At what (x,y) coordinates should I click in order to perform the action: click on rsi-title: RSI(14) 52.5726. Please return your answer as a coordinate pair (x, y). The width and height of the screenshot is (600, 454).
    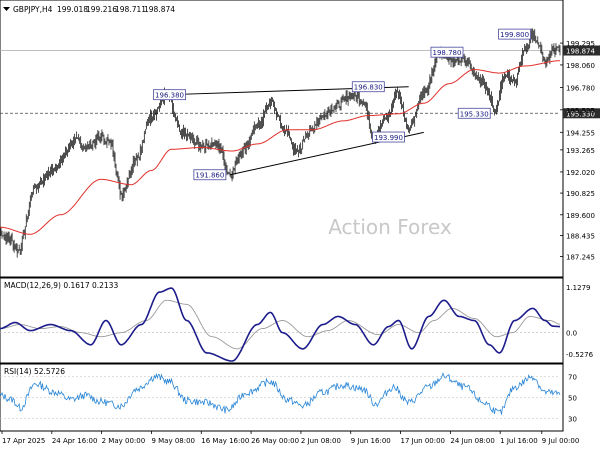
    Looking at the image, I should click on (34, 371).